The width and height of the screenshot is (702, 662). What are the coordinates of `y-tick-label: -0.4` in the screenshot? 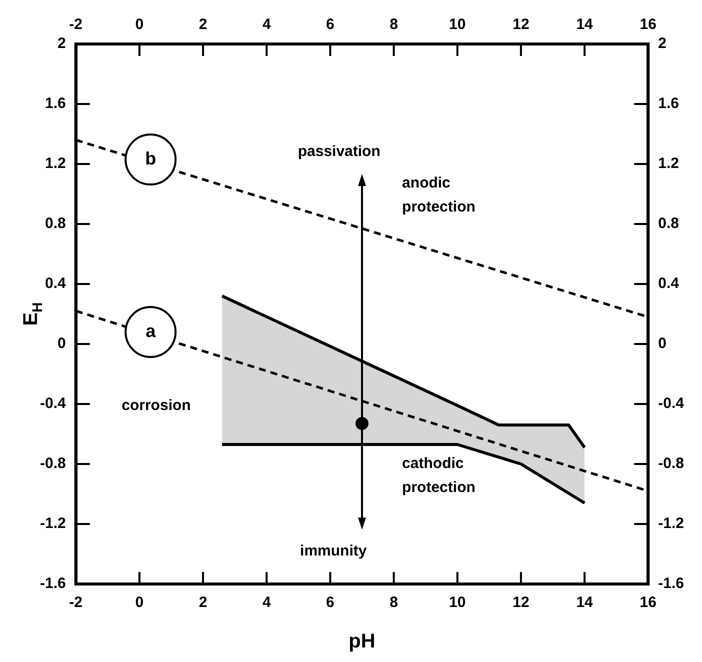 It's located at (53, 403).